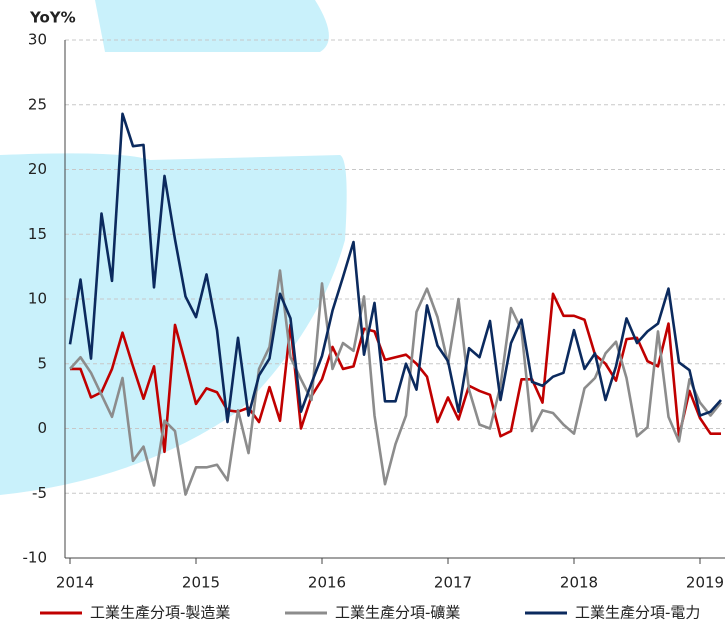 The height and width of the screenshot is (627, 725). Describe the element at coordinates (35, 558) in the screenshot. I see `y-tick-label: -10` at that location.